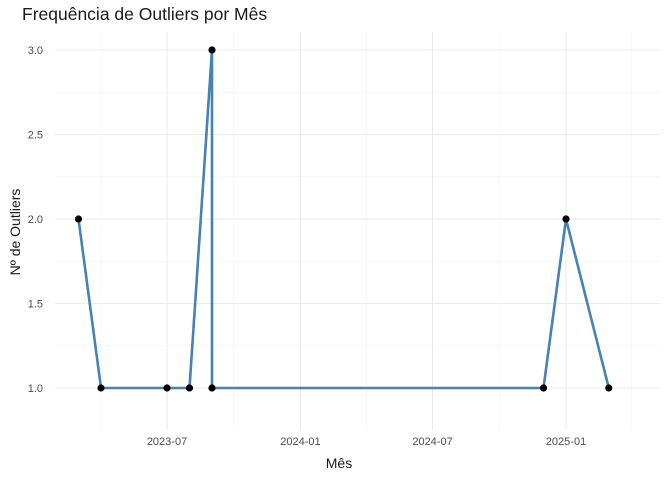  I want to click on x-axis-label: Mês, so click(339, 463).